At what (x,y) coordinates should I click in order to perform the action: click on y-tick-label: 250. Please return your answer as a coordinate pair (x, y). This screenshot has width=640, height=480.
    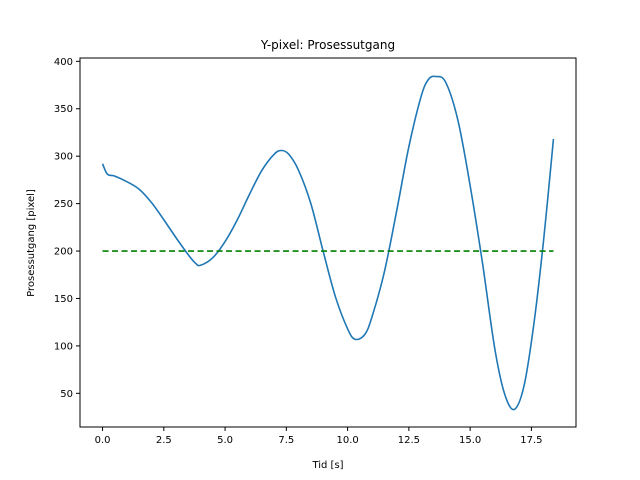
    Looking at the image, I should click on (63, 204).